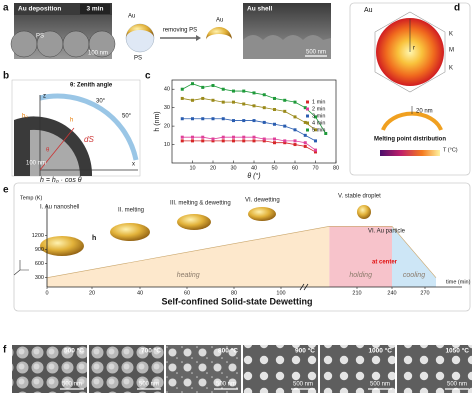  I want to click on x-tick-label: 30, so click(233, 168).